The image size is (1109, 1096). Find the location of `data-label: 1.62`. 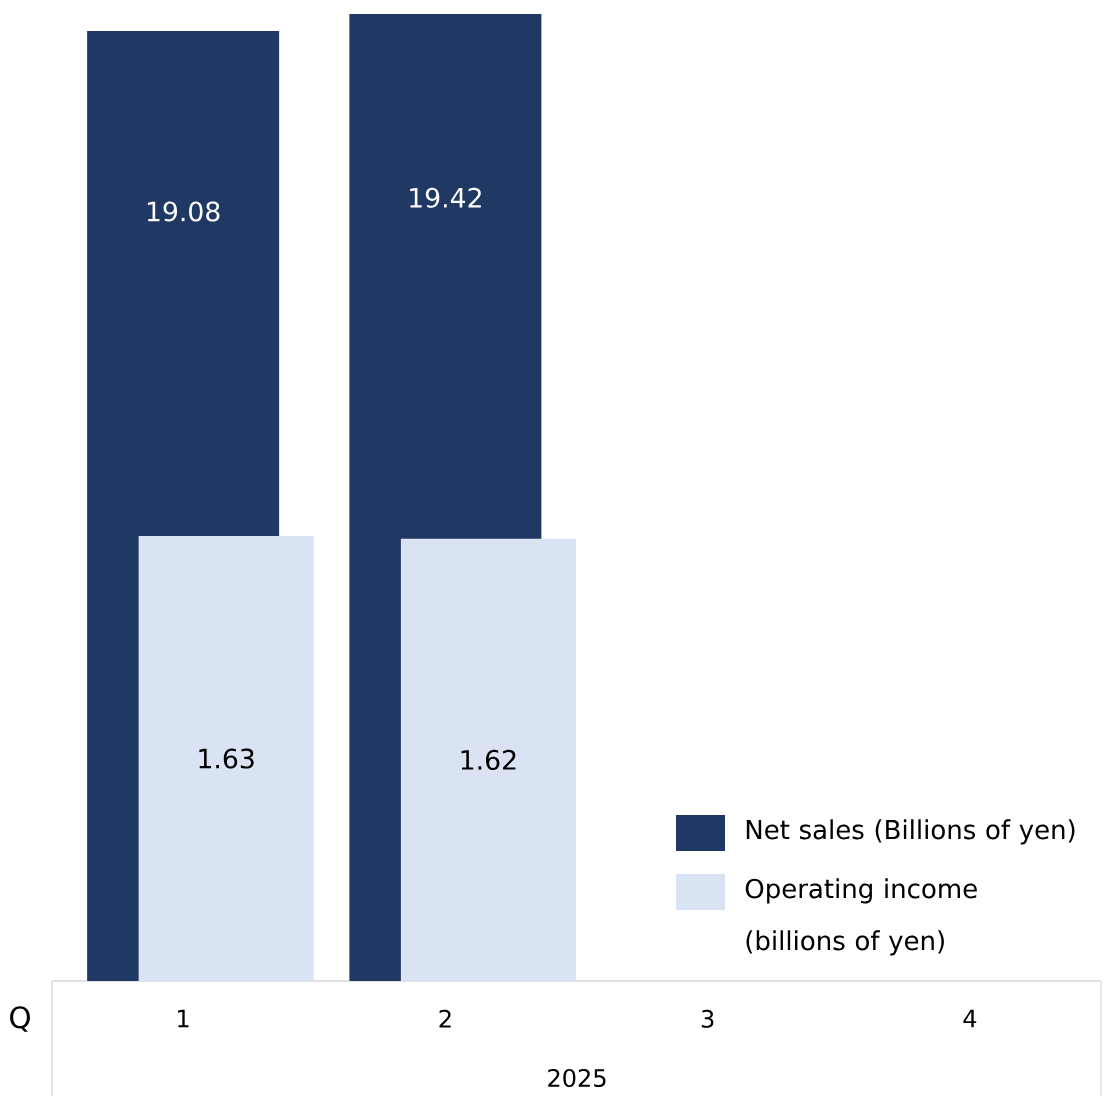

data-label: 1.62 is located at coordinates (488, 759).